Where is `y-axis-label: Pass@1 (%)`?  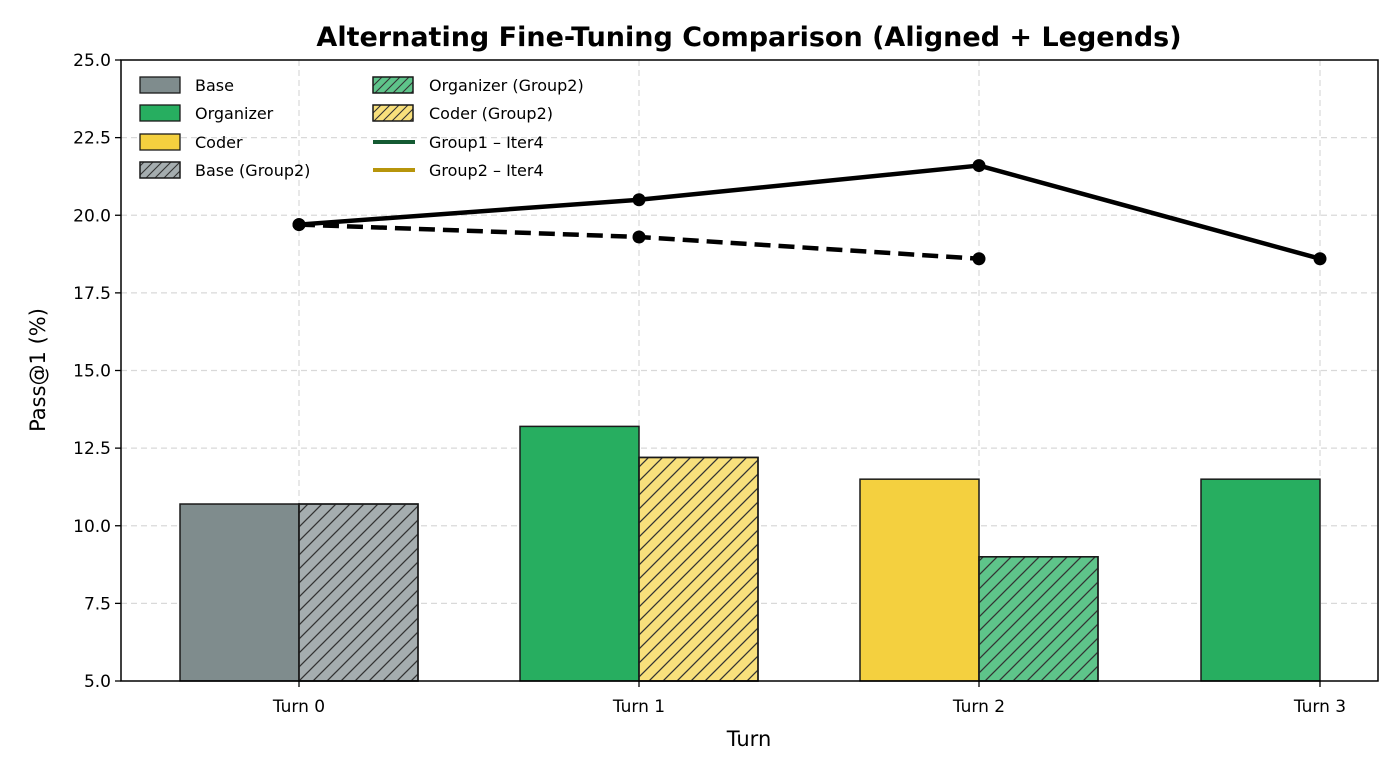
y-axis-label: Pass@1 (%) is located at coordinates (38, 370).